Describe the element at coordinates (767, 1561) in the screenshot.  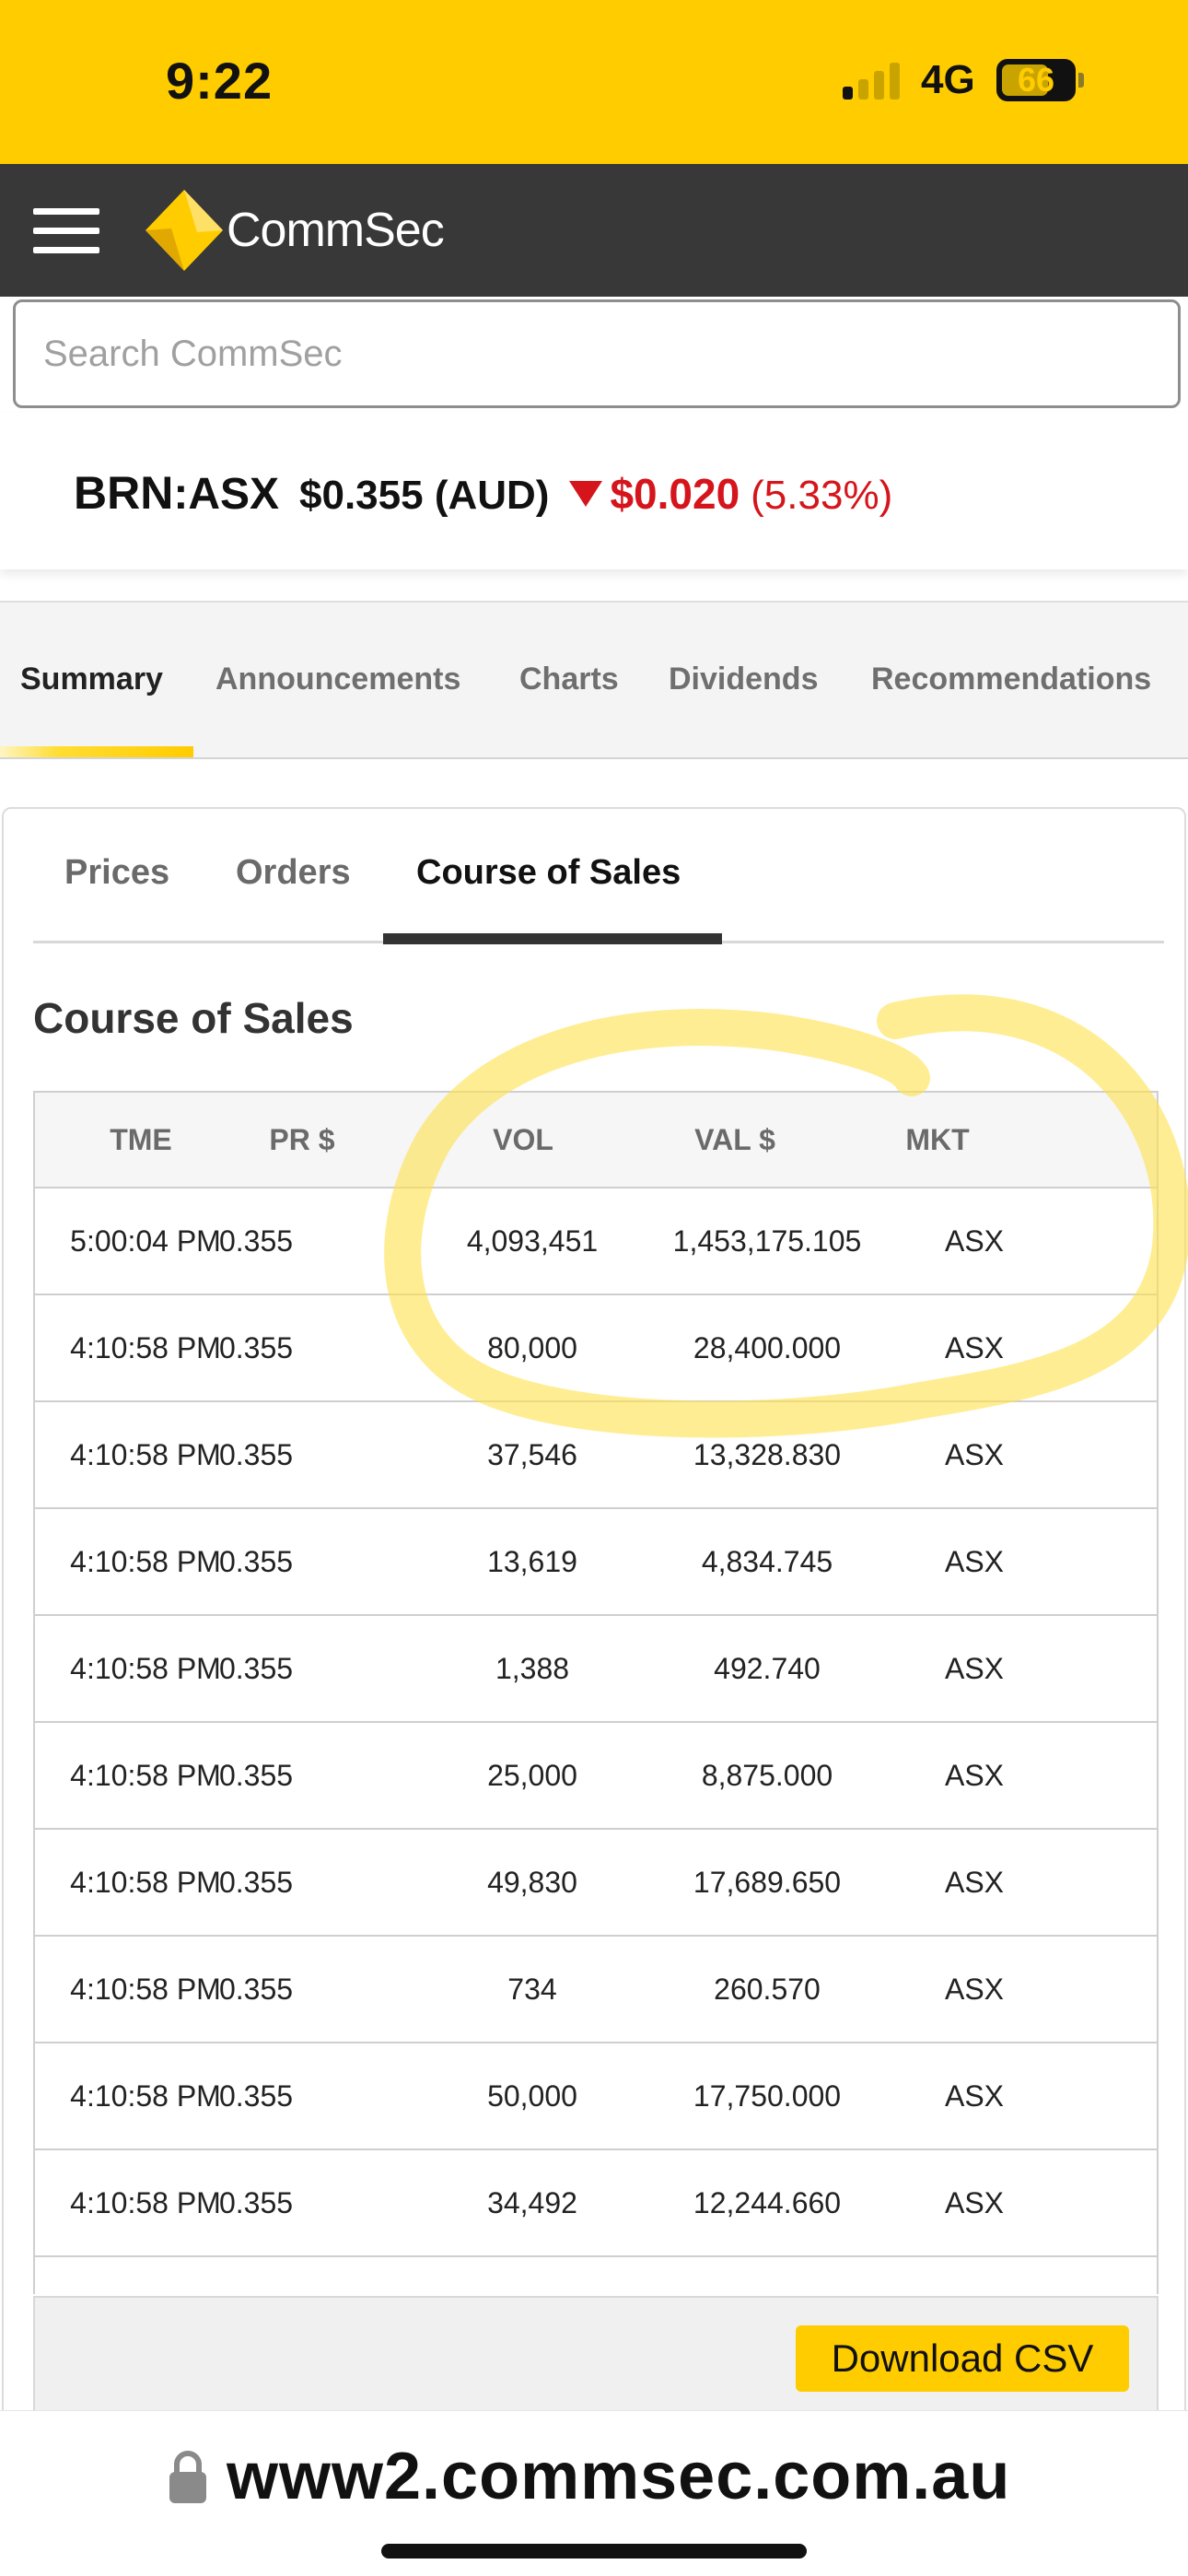
I see `cell-value: 4,834.745` at that location.